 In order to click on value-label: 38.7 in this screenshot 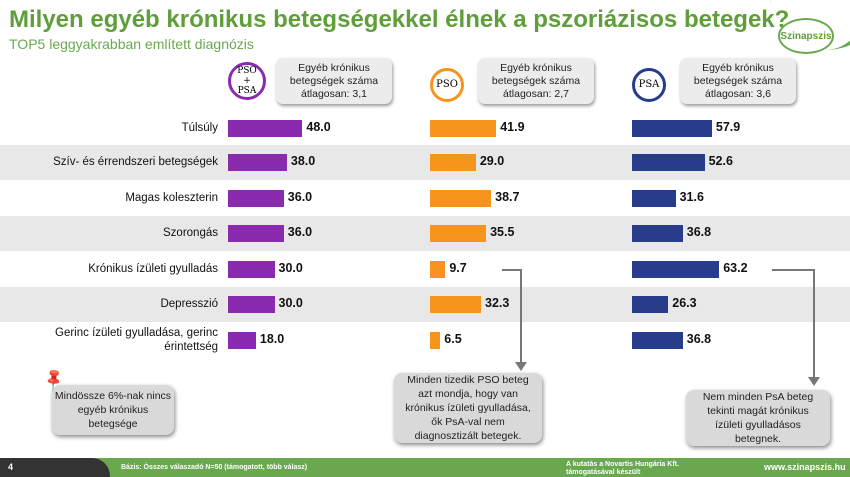, I will do `click(507, 197)`.